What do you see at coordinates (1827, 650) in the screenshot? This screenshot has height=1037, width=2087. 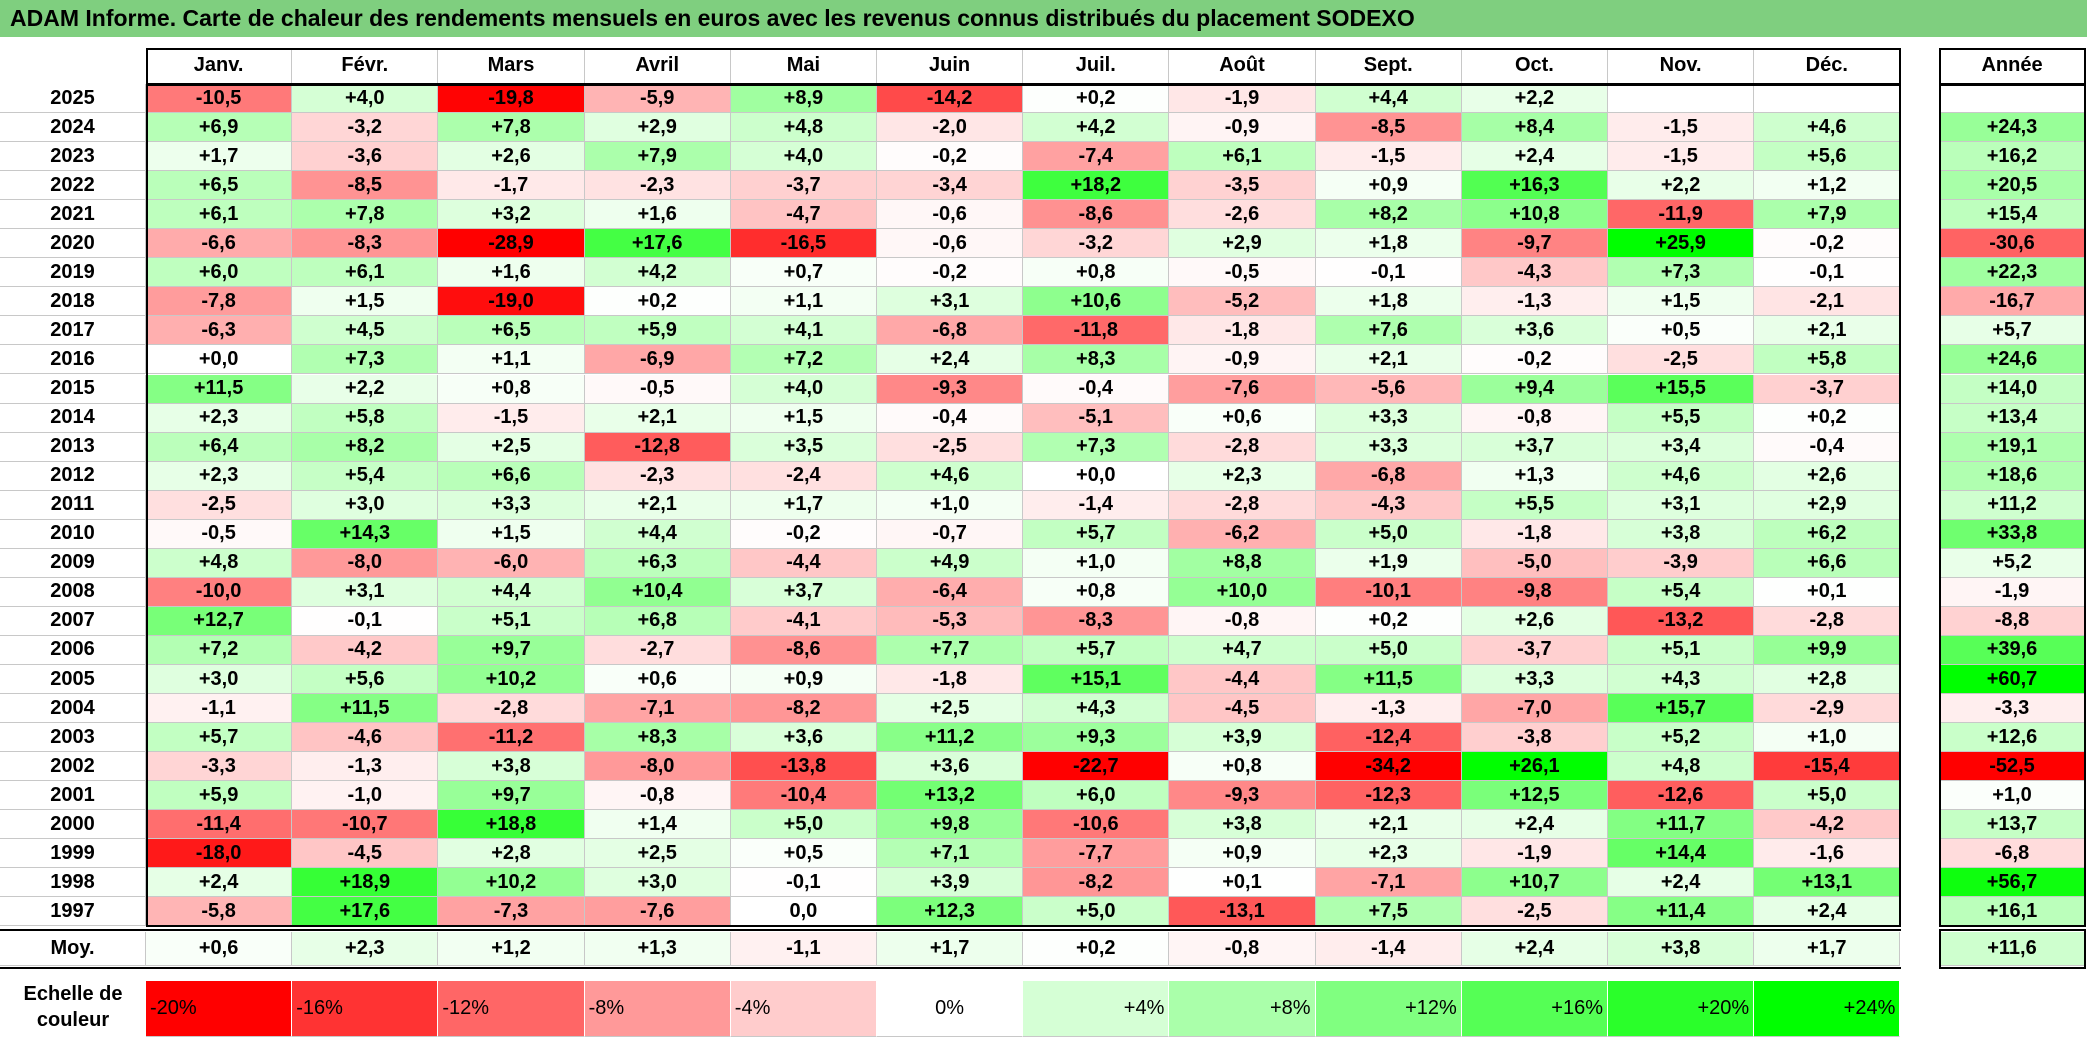 I see `heatmap-cell: +9,9` at bounding box center [1827, 650].